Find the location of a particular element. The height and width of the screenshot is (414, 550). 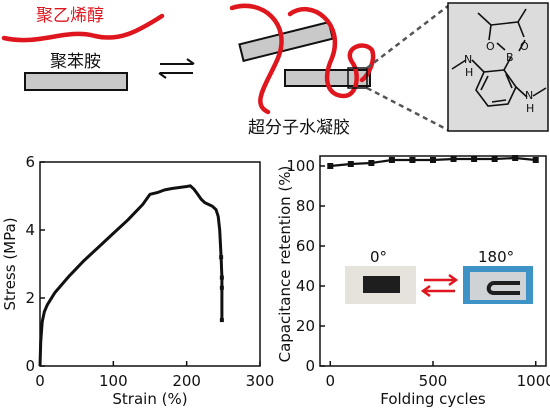

annotation-0-deg: 0° is located at coordinates (378, 257).